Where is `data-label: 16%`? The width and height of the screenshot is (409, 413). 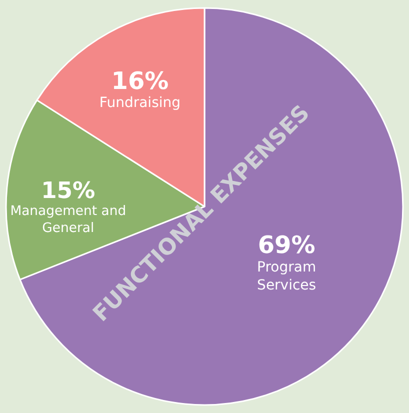 data-label: 16% is located at coordinates (140, 81).